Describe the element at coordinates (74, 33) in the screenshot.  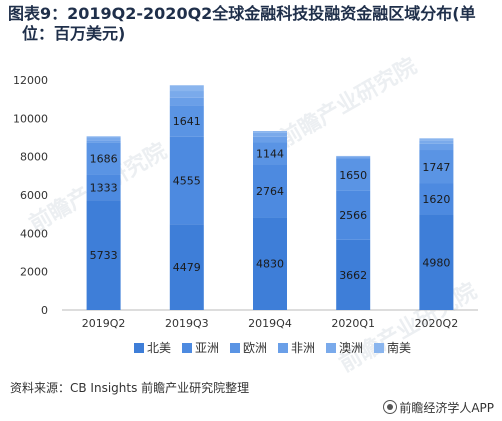
I see `chart-title-line2: 位：百万美元)` at that location.